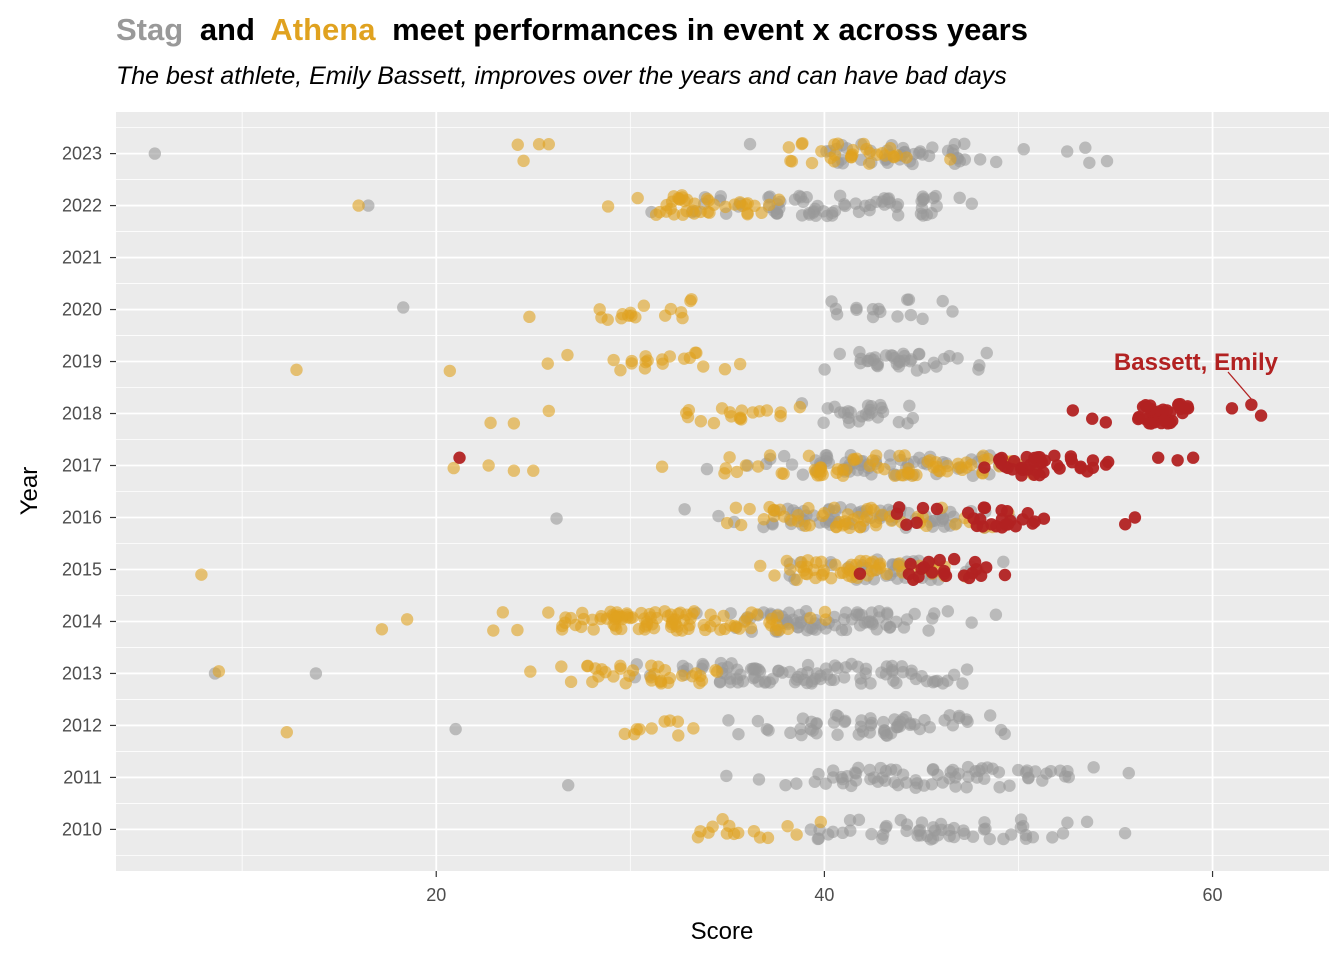 Image resolution: width=1344 pixels, height=960 pixels. I want to click on x-tick-label: 60, so click(1213, 895).